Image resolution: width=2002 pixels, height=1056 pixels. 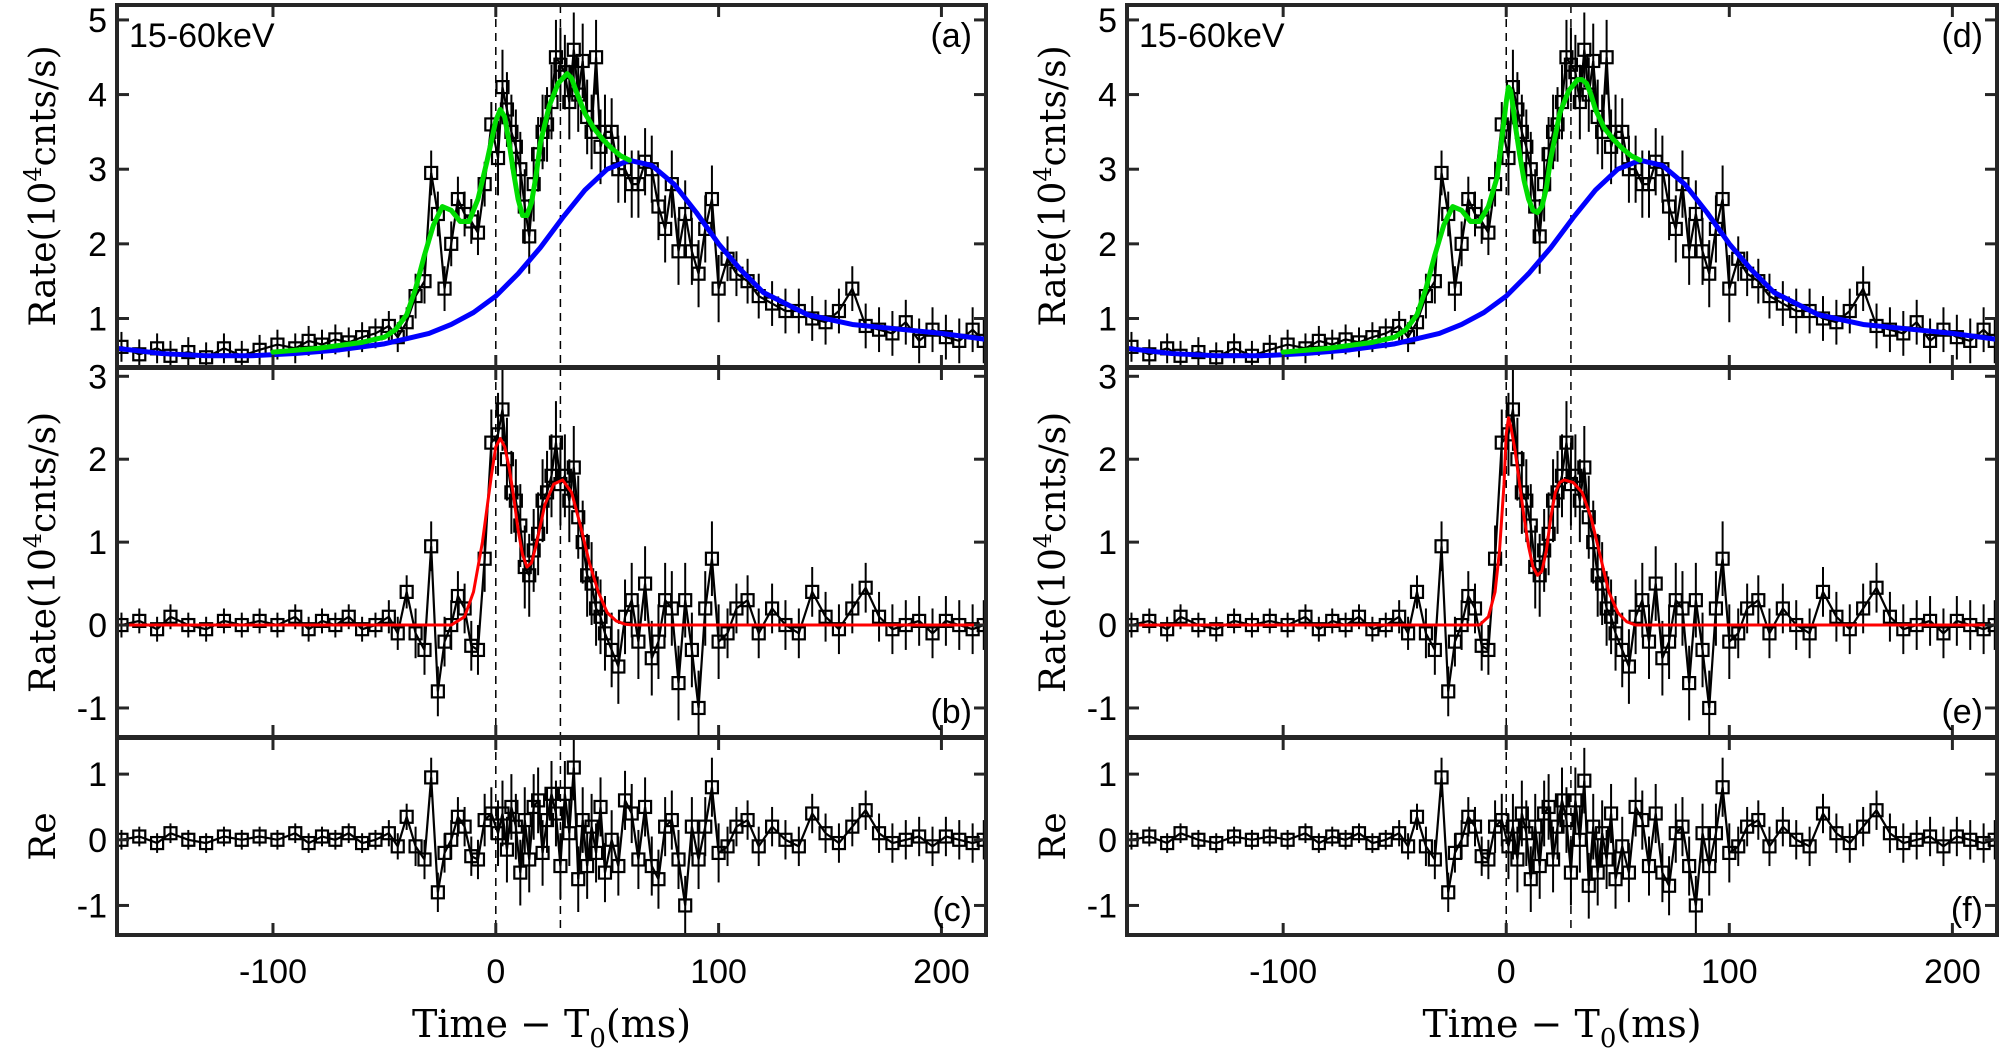 I want to click on band-label: 15-60keV, so click(x=202, y=36).